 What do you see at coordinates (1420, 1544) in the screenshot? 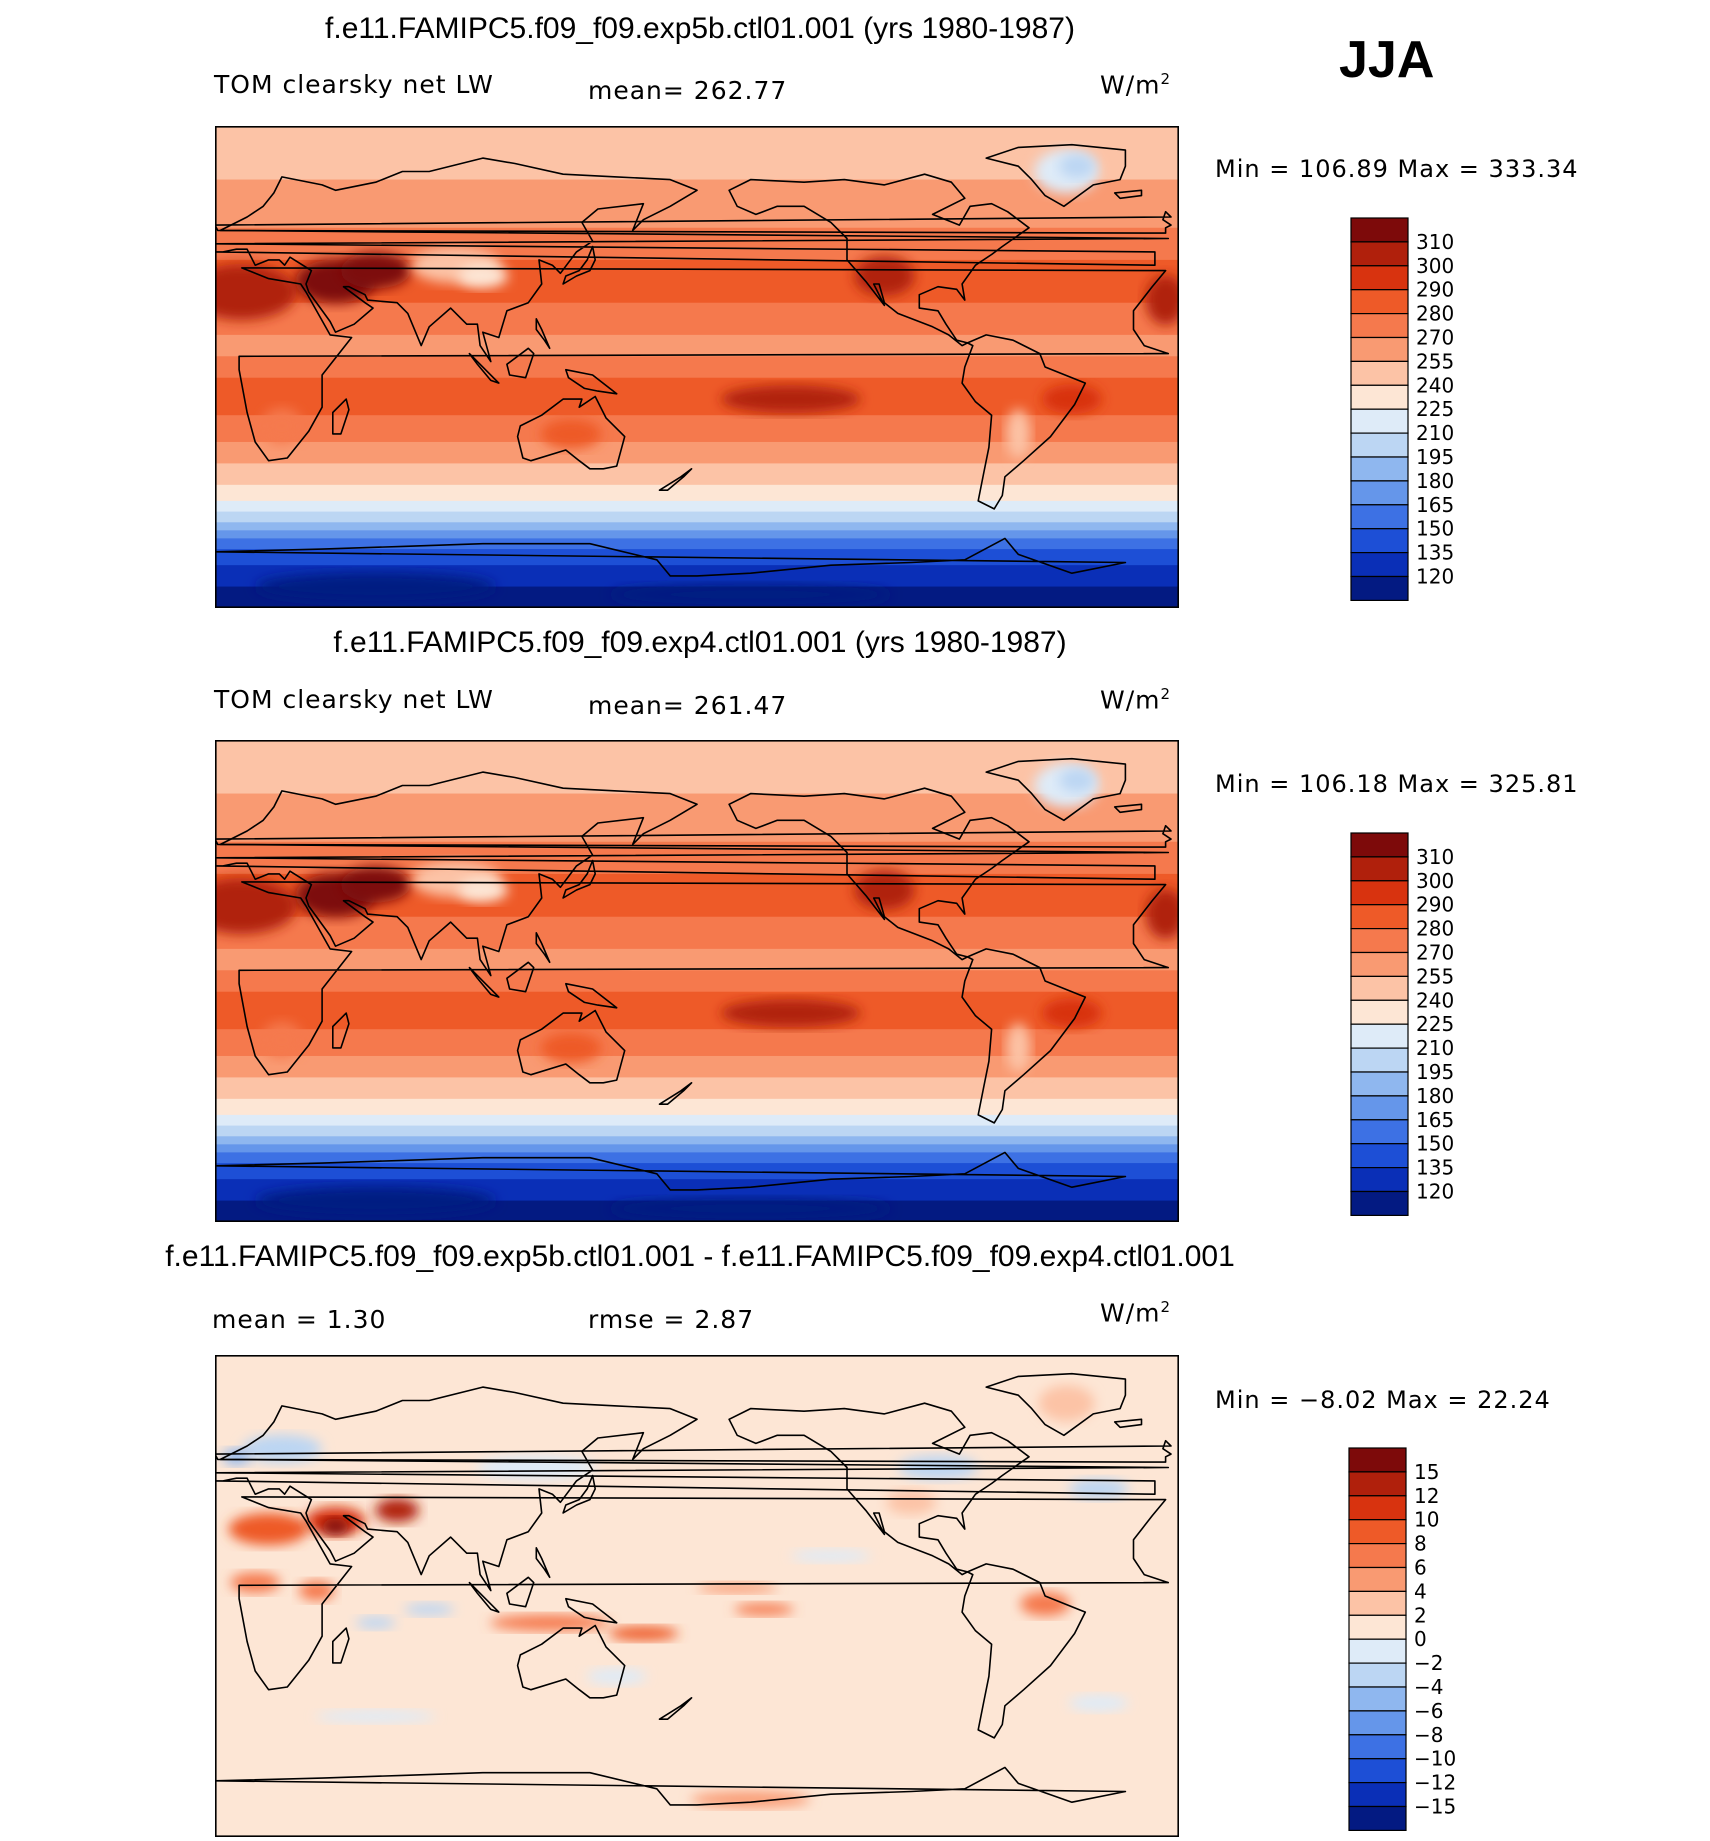
I see `colorbar-tick-label: 8` at bounding box center [1420, 1544].